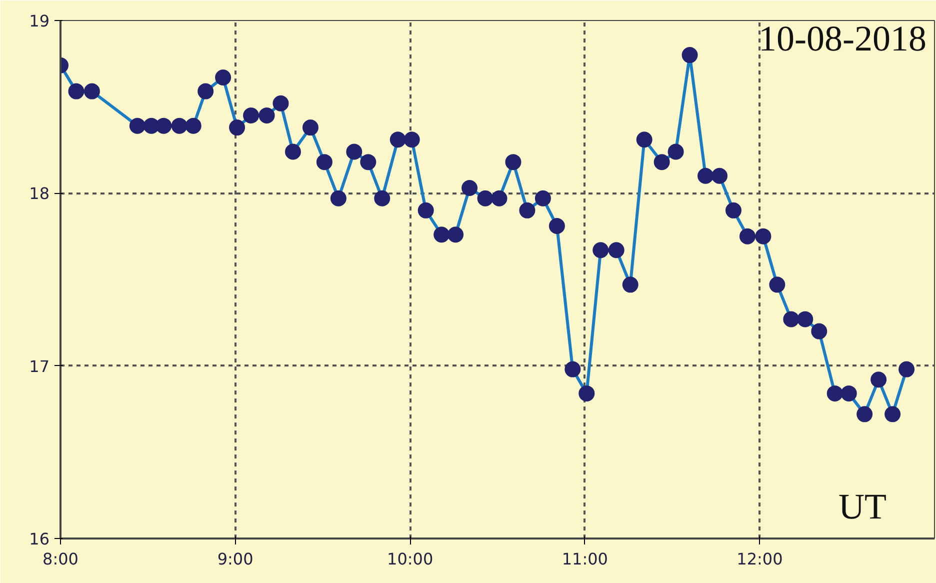 The width and height of the screenshot is (936, 583). Describe the element at coordinates (39, 21) in the screenshot. I see `y-tick-label: 19` at that location.